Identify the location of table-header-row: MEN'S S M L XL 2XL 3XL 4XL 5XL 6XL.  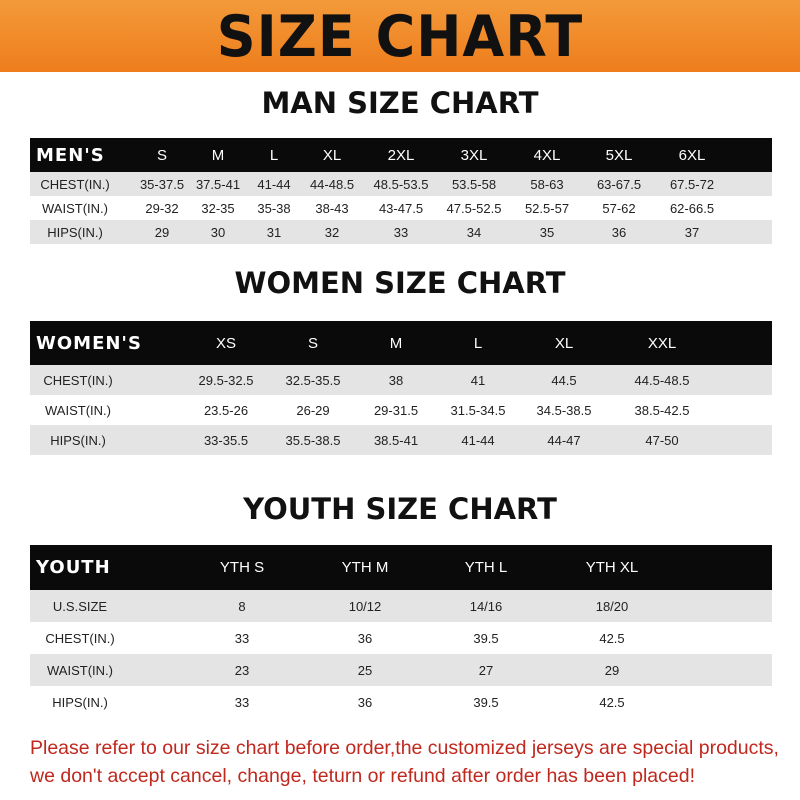
(401, 155).